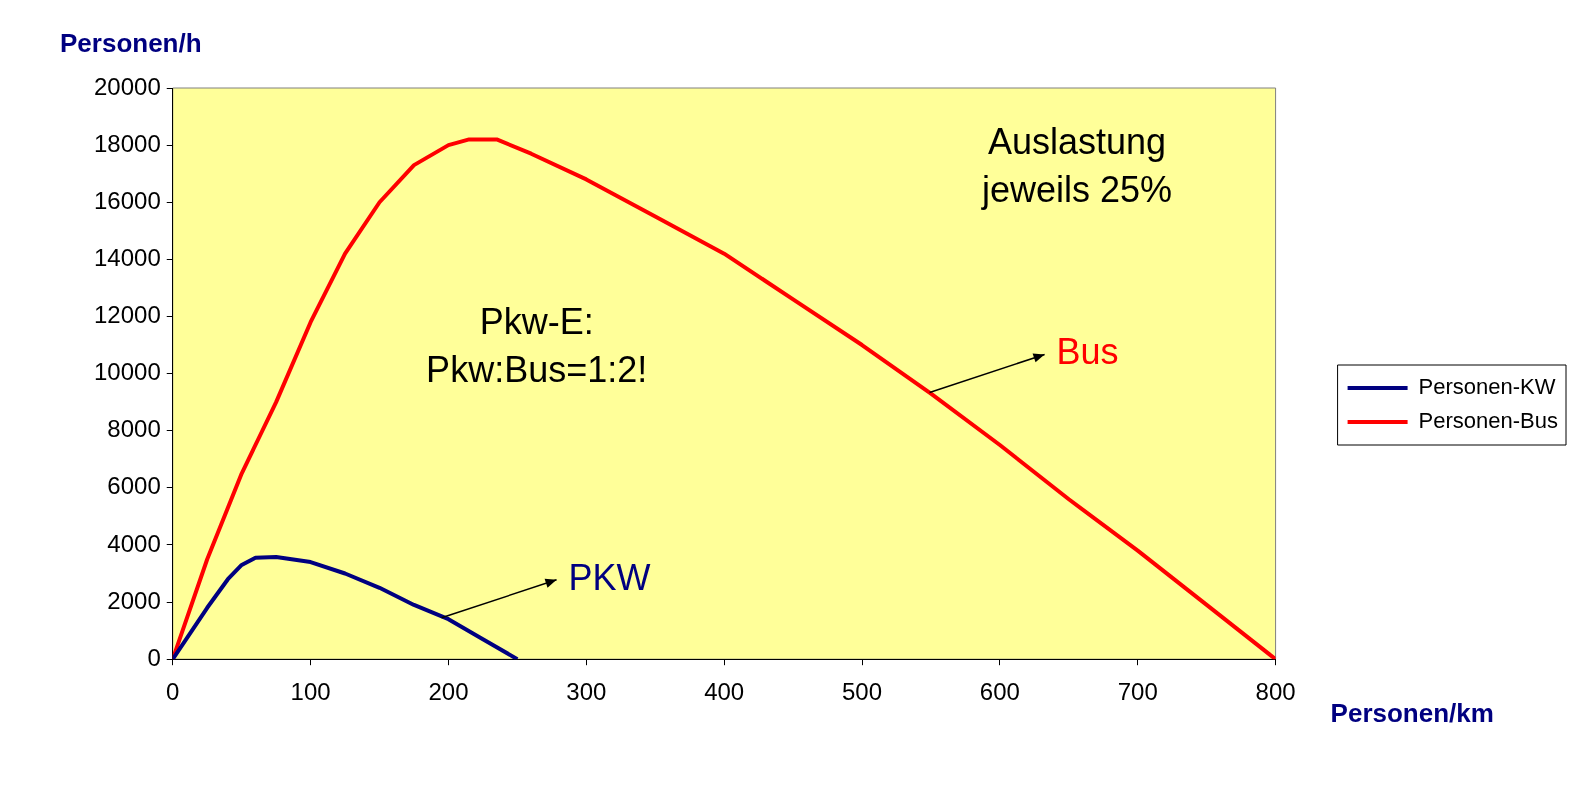  What do you see at coordinates (134, 429) in the screenshot?
I see `y-tick-label: 8000` at bounding box center [134, 429].